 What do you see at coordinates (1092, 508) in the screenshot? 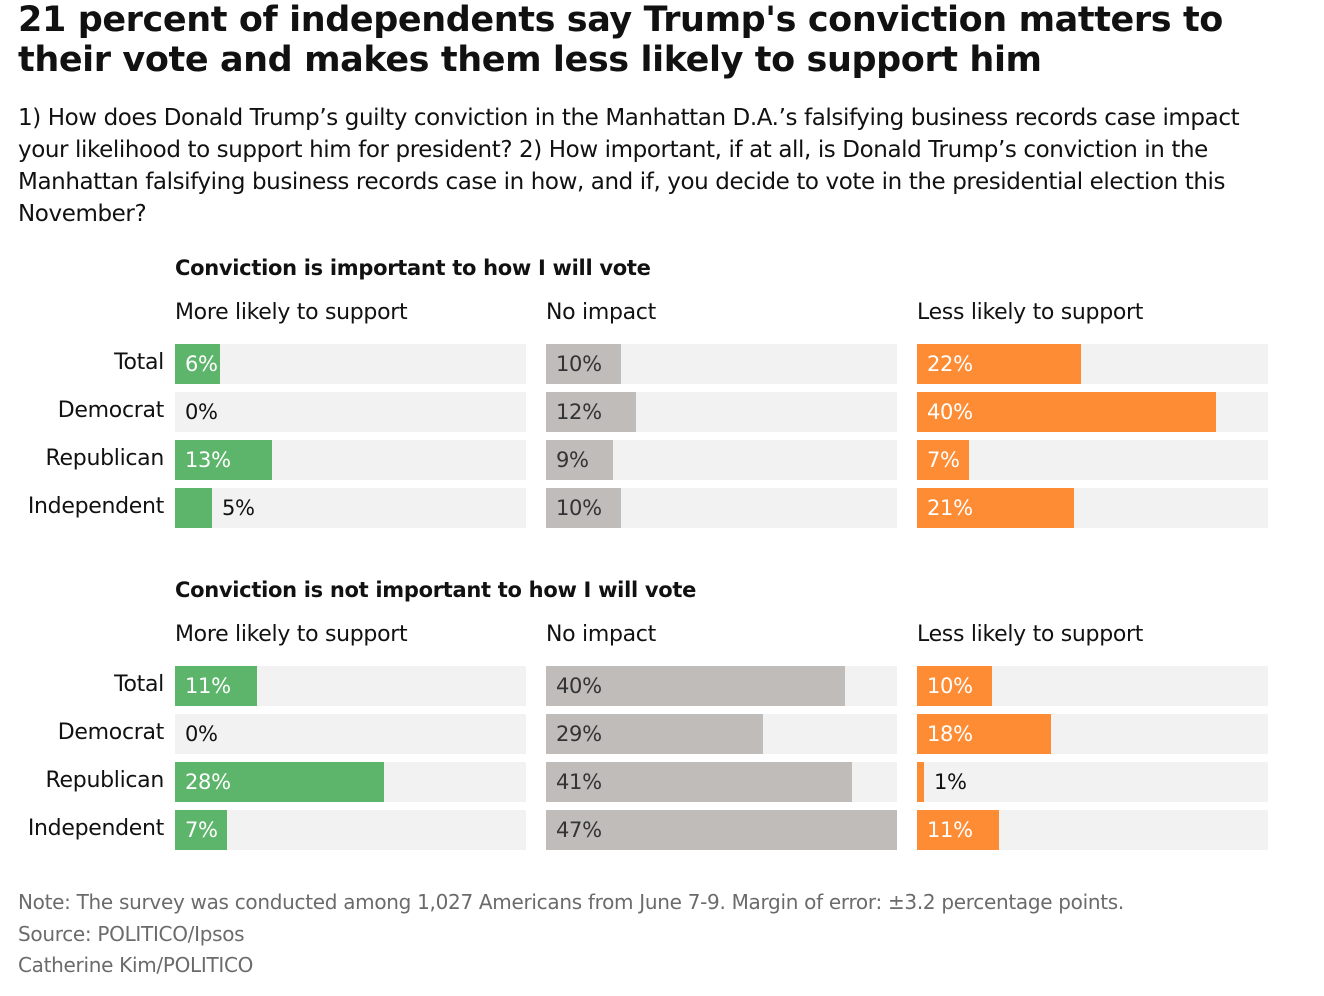
I see `bar-track: 21%` at bounding box center [1092, 508].